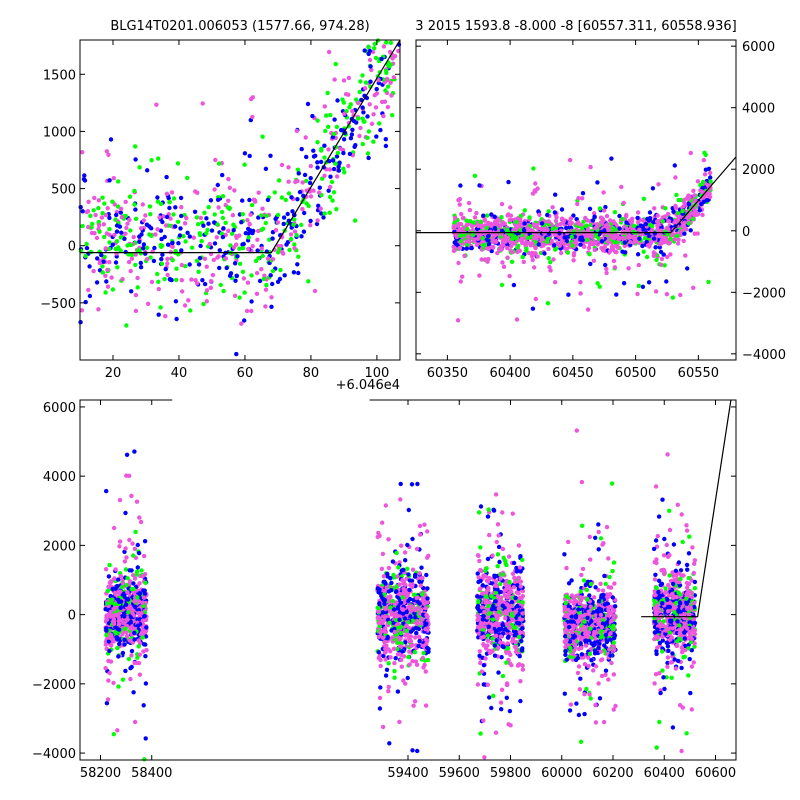 Image resolution: width=800 pixels, height=800 pixels. What do you see at coordinates (58, 304) in the screenshot?
I see `y-tick-label: −500` at bounding box center [58, 304].